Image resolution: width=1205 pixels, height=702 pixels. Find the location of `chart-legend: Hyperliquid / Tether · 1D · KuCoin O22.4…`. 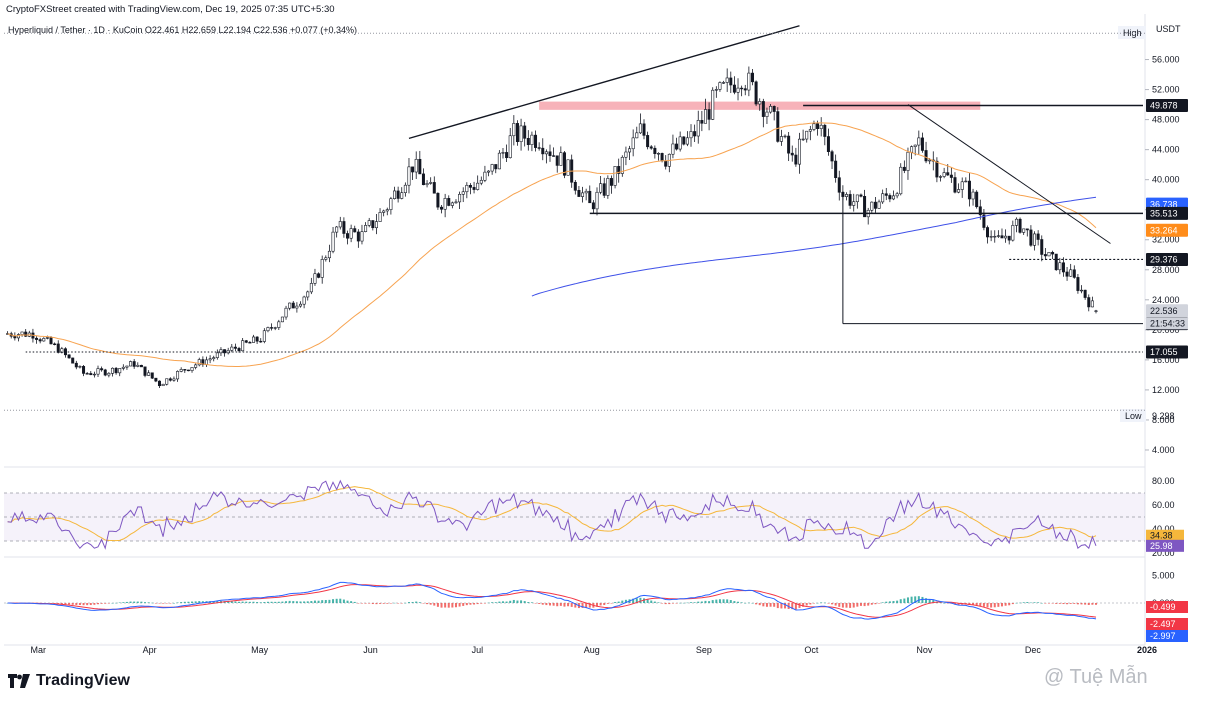

chart-legend: Hyperliquid / Tether · 1D · KuCoin O22.4… is located at coordinates (182, 30).